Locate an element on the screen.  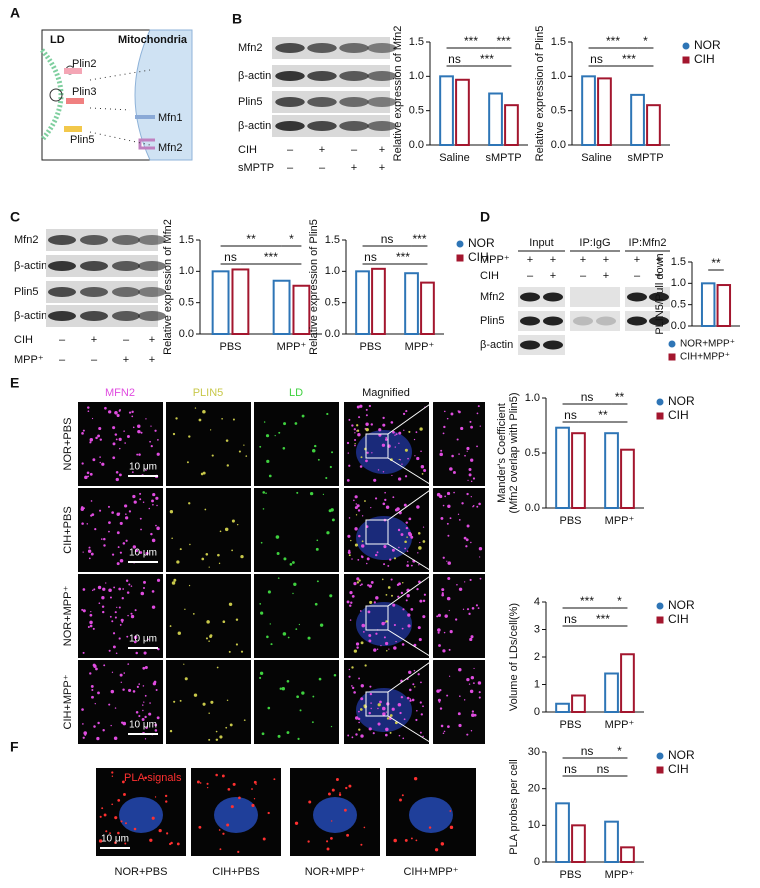
blot is located at coordinates (541, 345).